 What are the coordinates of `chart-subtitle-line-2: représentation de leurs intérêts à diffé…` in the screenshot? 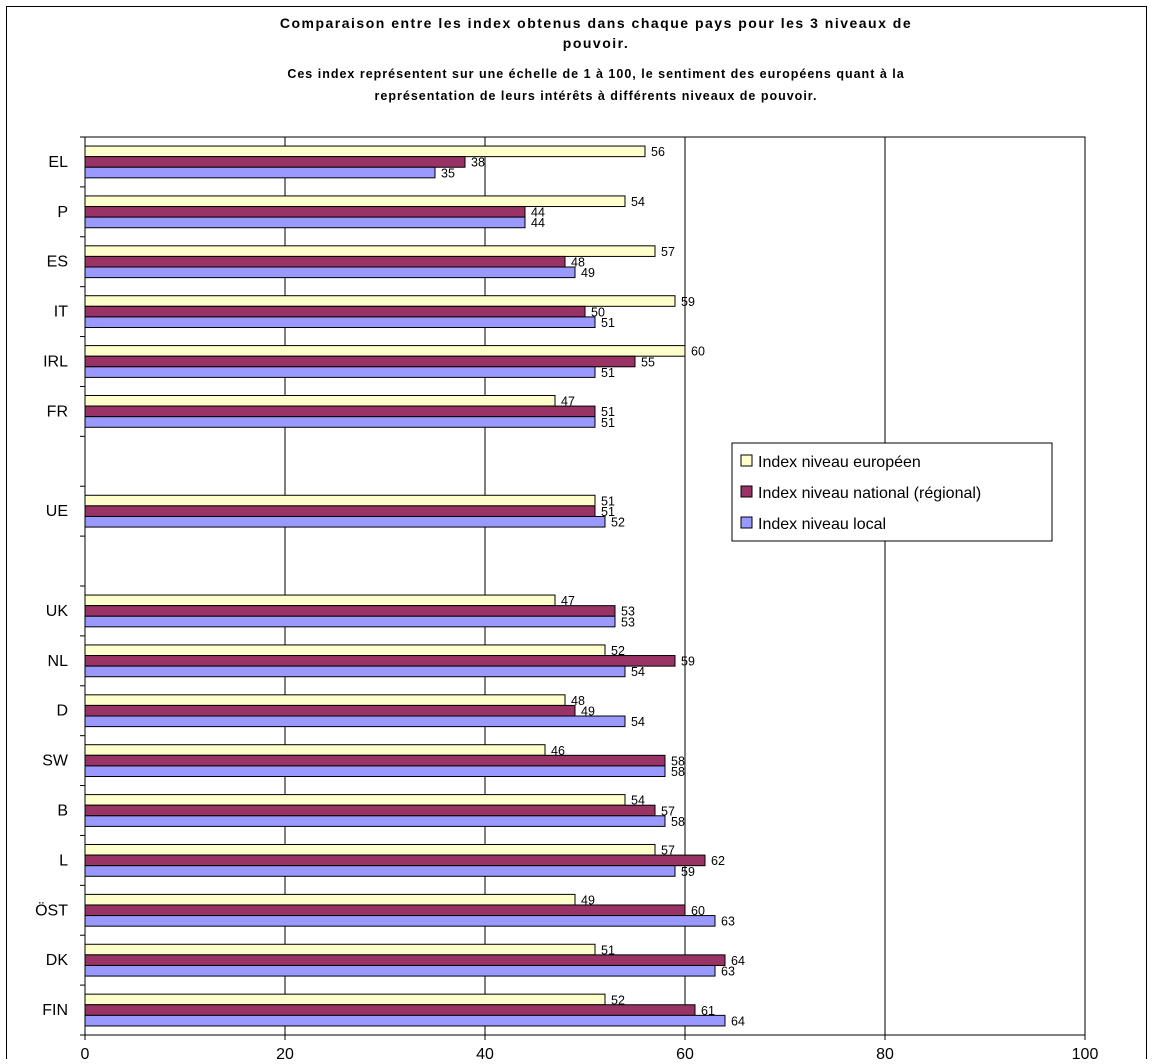 It's located at (596, 96).